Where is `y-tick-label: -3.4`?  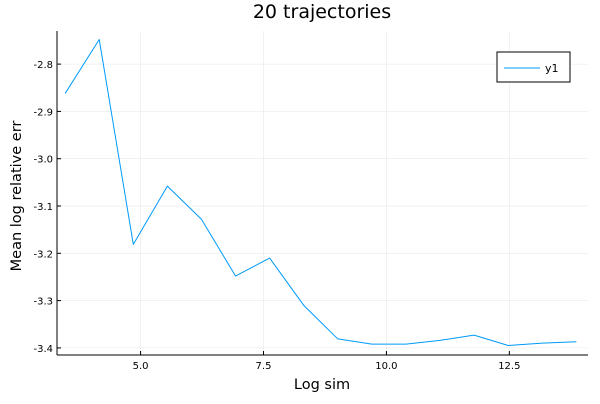 y-tick-label: -3.4 is located at coordinates (43, 349).